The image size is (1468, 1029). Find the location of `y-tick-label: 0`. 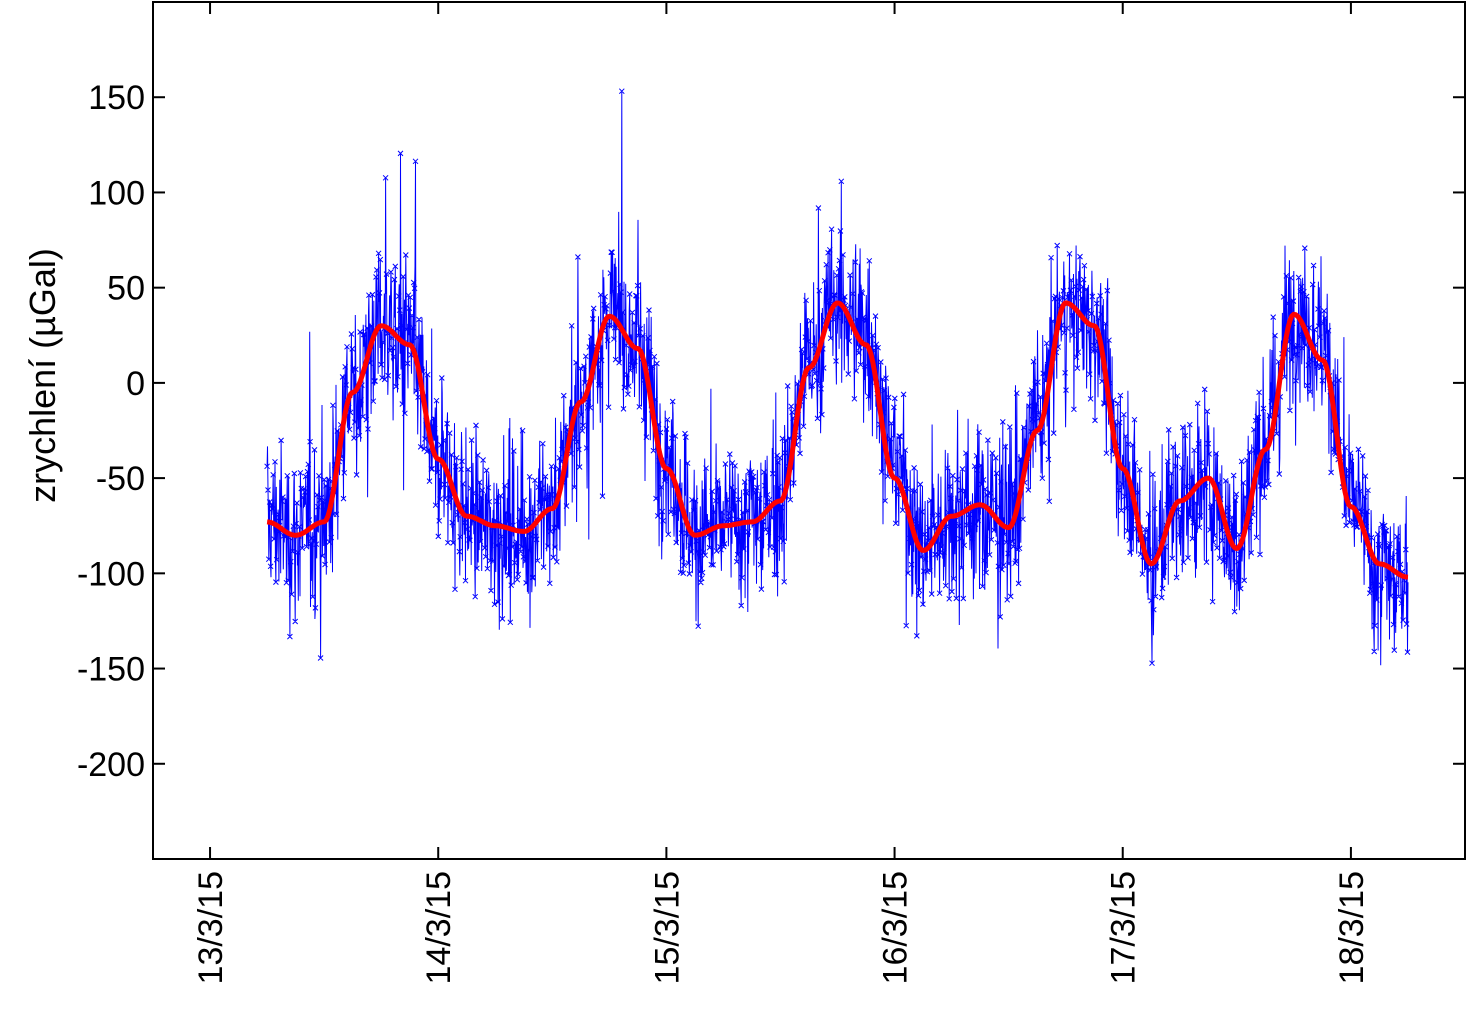

y-tick-label: 0 is located at coordinates (135, 384).